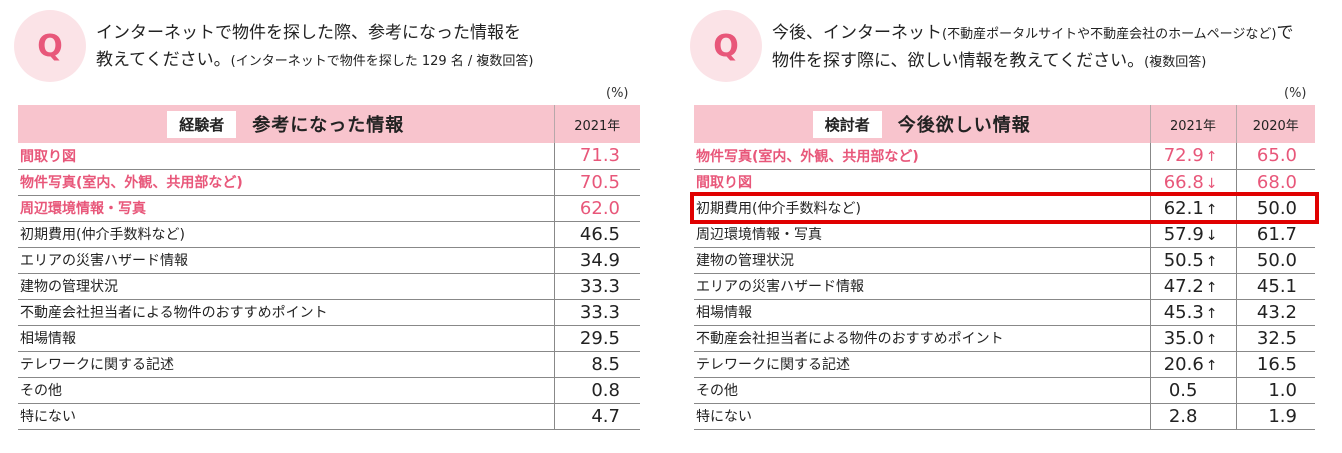 This screenshot has width=1342, height=453. I want to click on row-label: その他, so click(717, 391).